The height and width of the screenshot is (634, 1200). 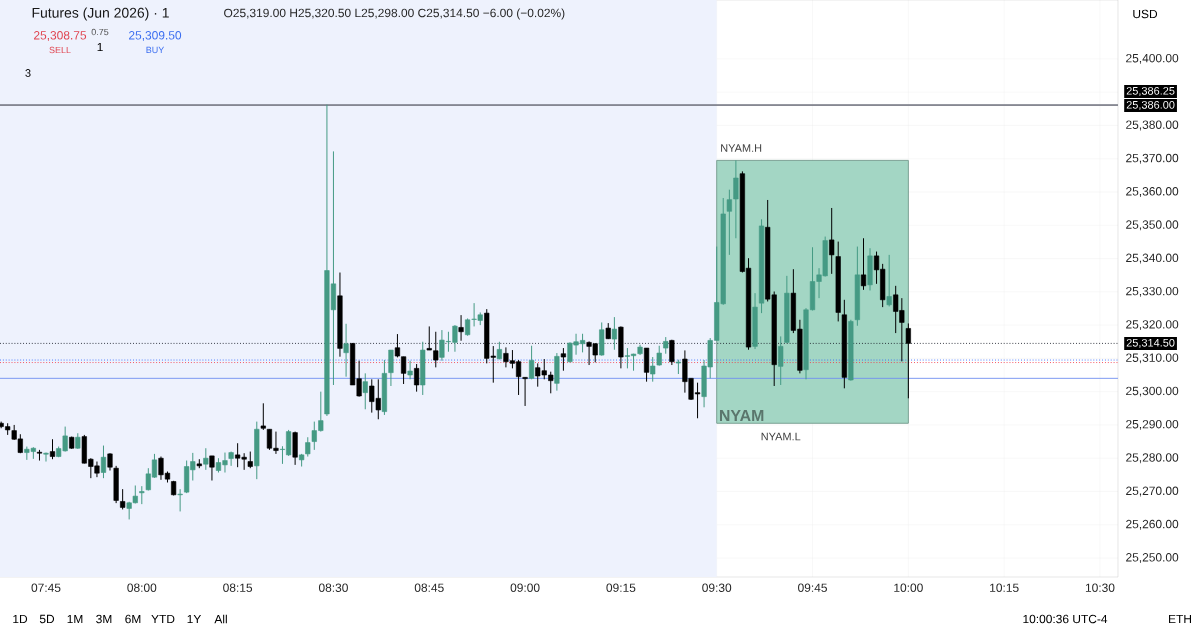 What do you see at coordinates (429, 587) in the screenshot?
I see `x-tick-label: 08:45` at bounding box center [429, 587].